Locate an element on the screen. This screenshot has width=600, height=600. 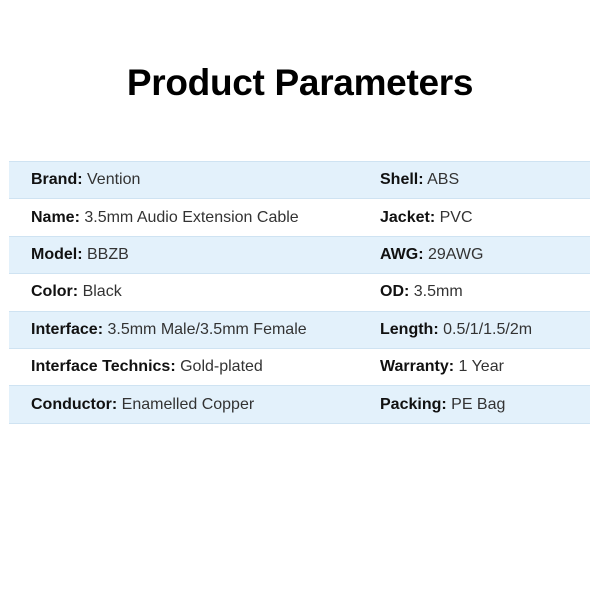
parameter-label: Name: is located at coordinates (55, 217).